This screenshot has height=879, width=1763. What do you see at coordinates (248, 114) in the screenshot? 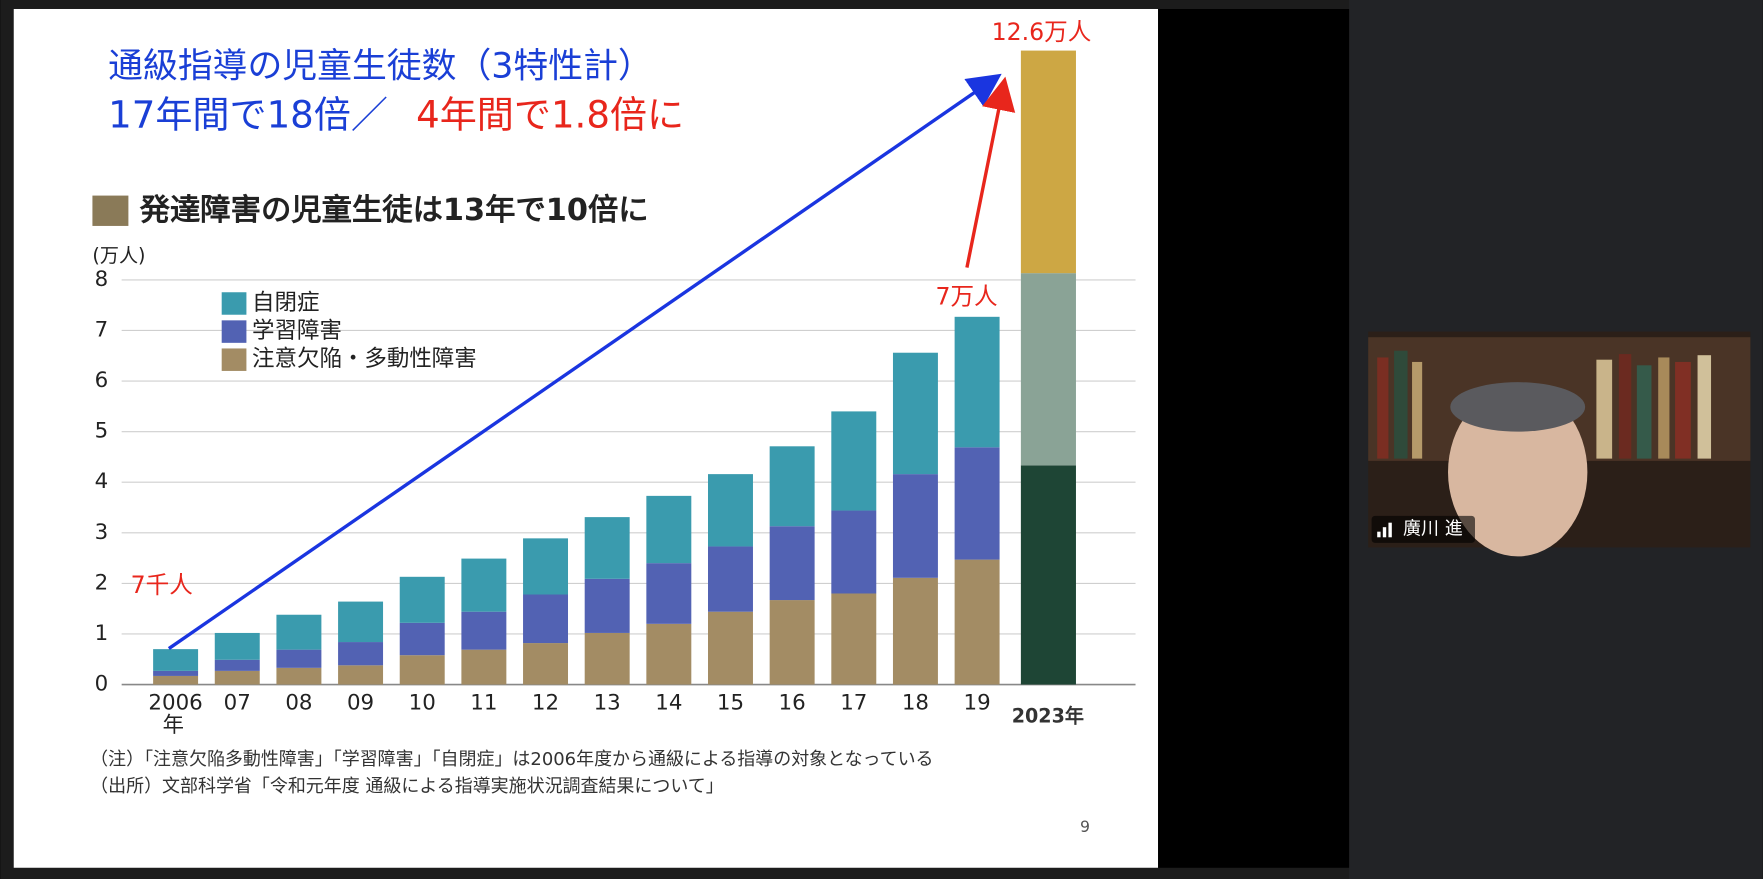
I see `slide-subheading: 17年間で18倍／` at bounding box center [248, 114].